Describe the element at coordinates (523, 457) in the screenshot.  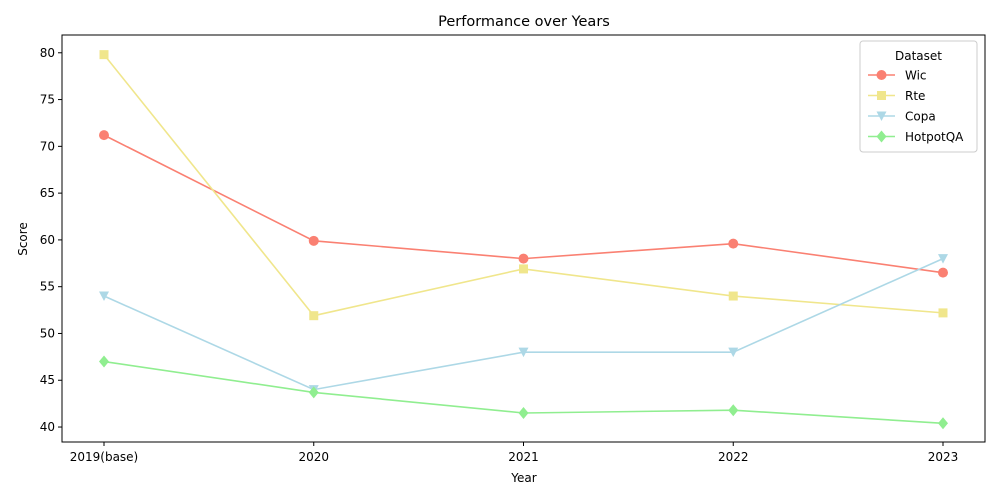
I see `x-tick-label: 2021` at that location.